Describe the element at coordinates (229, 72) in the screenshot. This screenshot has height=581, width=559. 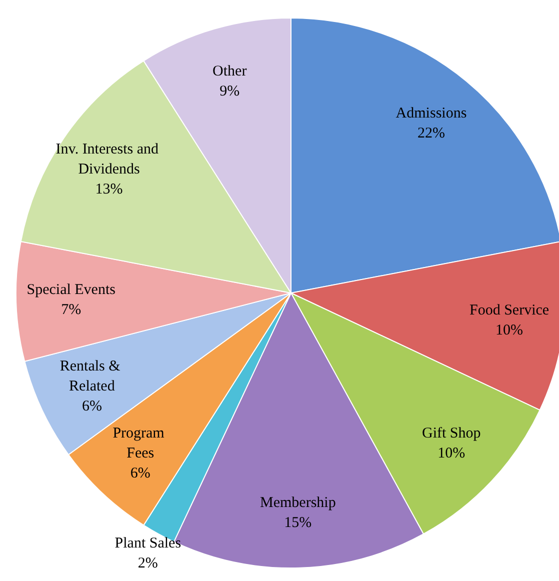
I see `slice-label: Other` at that location.